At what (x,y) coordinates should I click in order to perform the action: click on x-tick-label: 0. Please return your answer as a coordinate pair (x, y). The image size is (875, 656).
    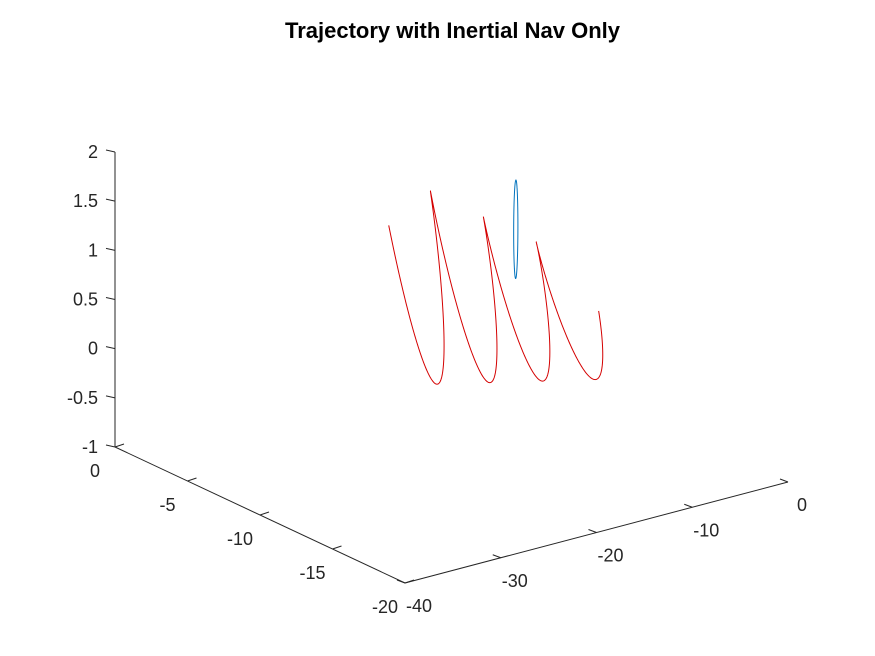
    Looking at the image, I should click on (802, 505).